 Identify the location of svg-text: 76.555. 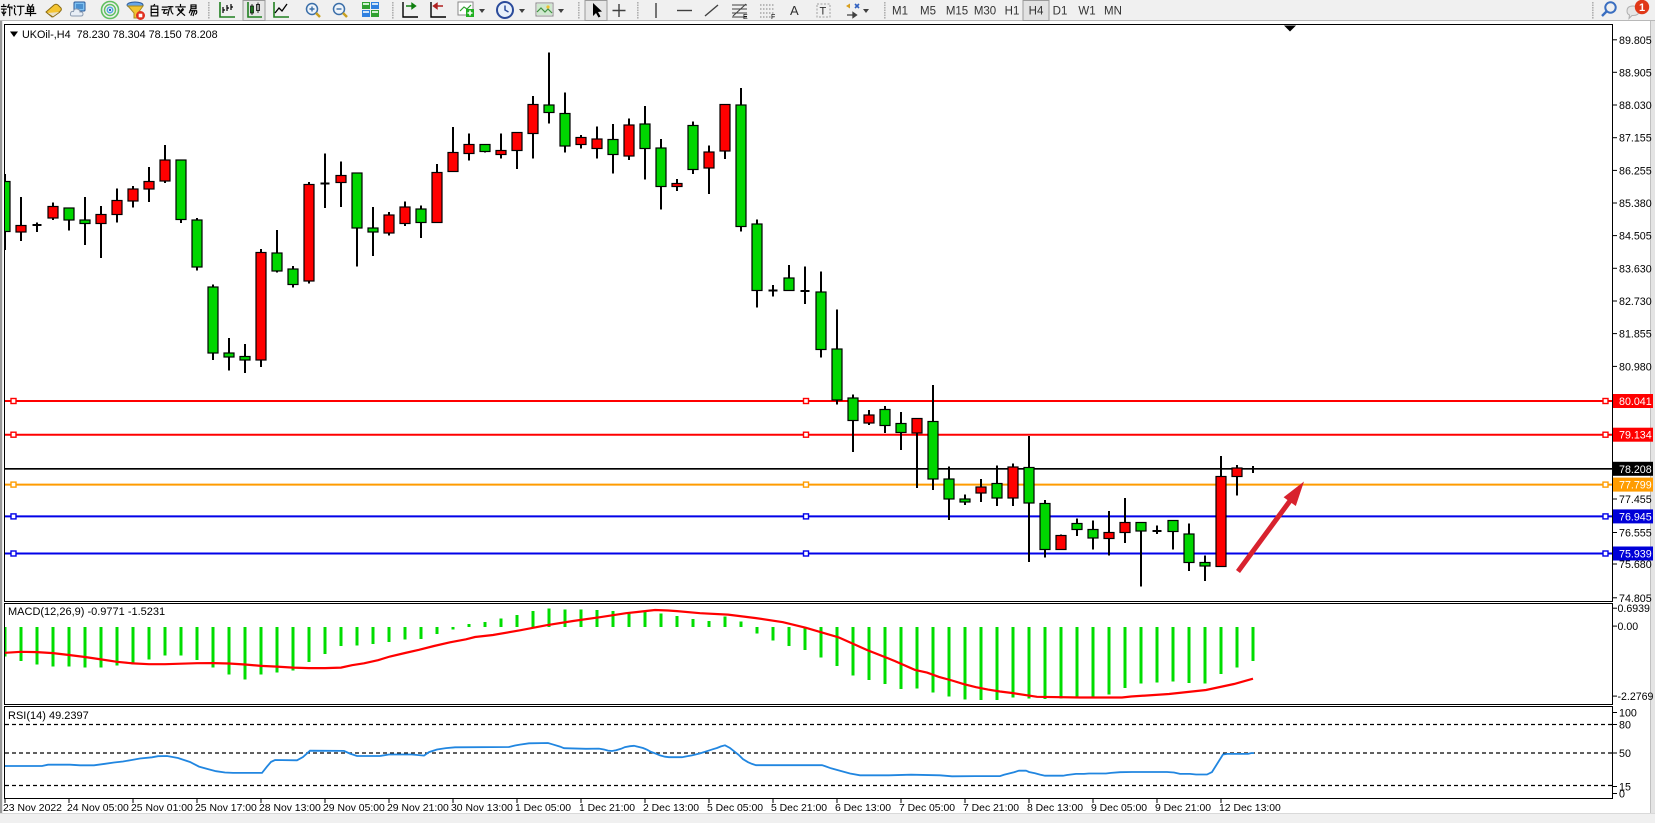
(1635, 534).